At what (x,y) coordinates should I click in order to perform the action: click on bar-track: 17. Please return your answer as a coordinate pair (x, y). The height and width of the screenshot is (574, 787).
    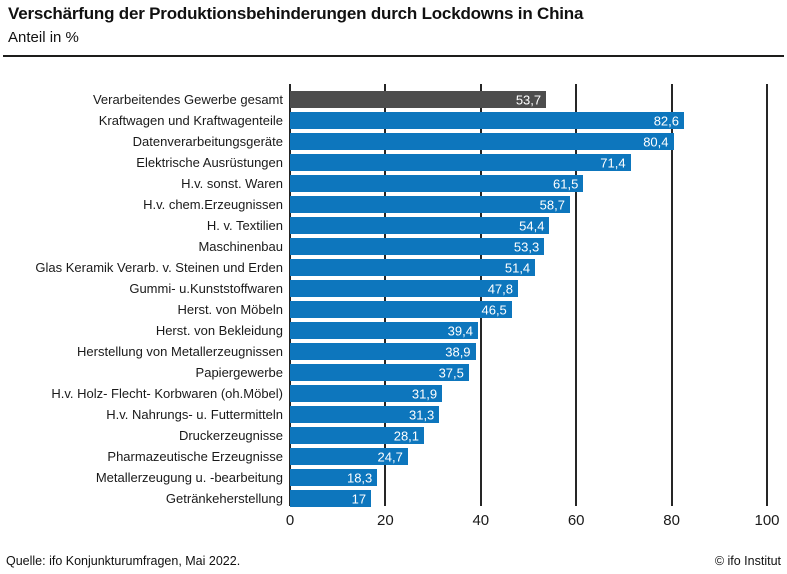
    Looking at the image, I should click on (528, 498).